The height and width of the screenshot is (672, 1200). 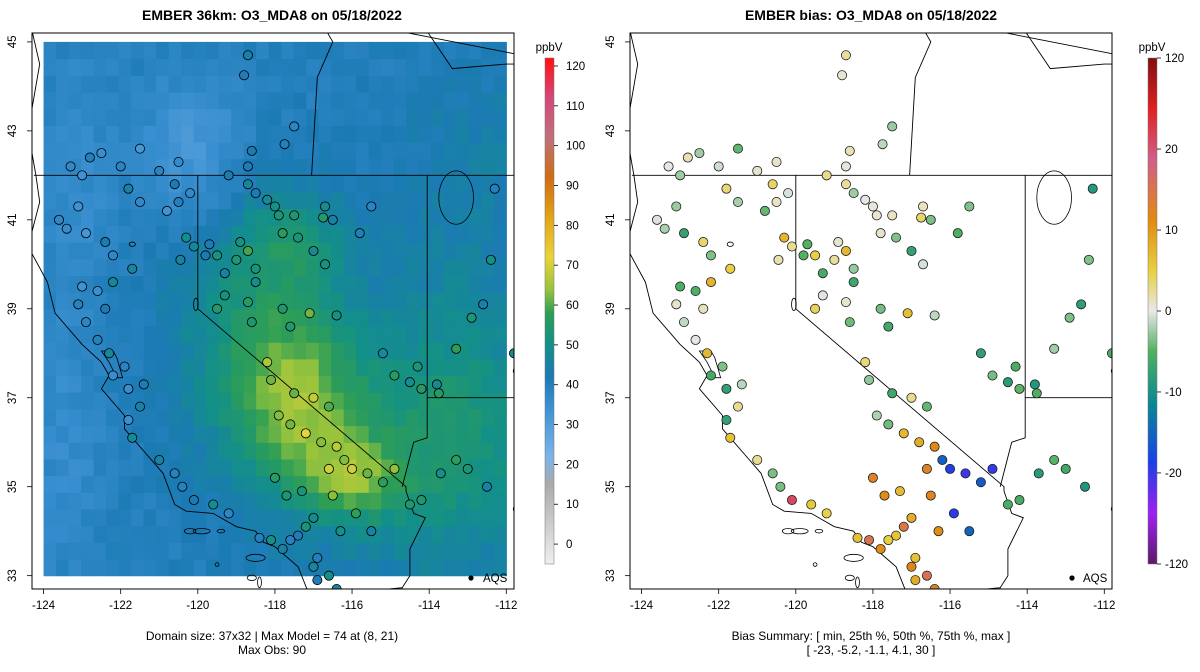 What do you see at coordinates (642, 606) in the screenshot?
I see `x-tick-label: -124` at bounding box center [642, 606].